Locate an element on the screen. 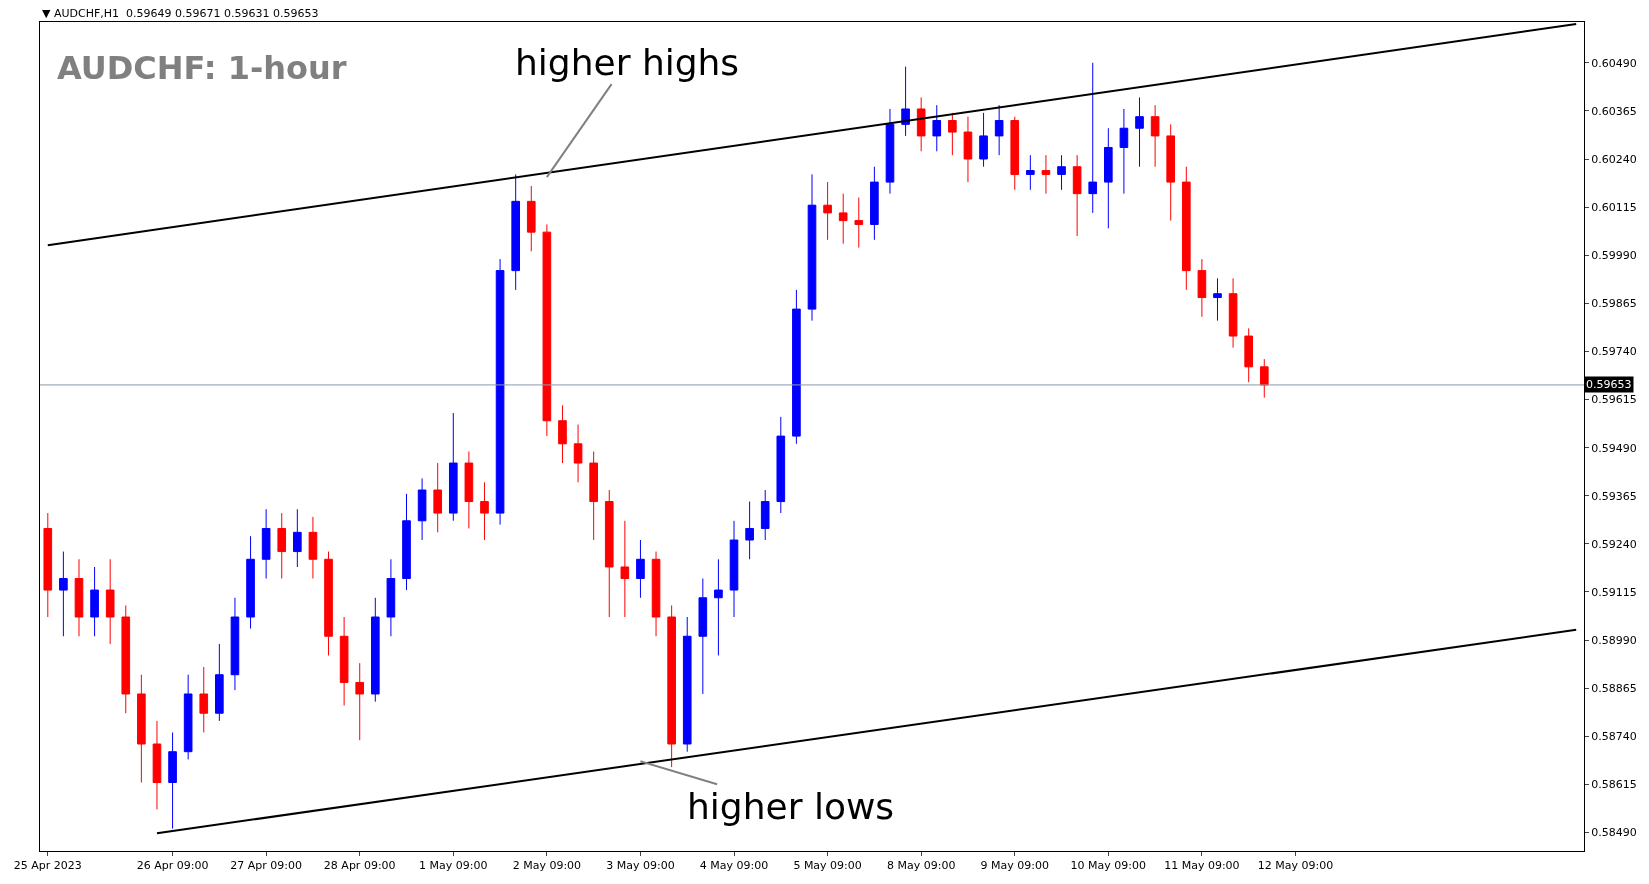 The width and height of the screenshot is (1649, 884). x-tick-label: 10 May 09:00 is located at coordinates (1108, 866).